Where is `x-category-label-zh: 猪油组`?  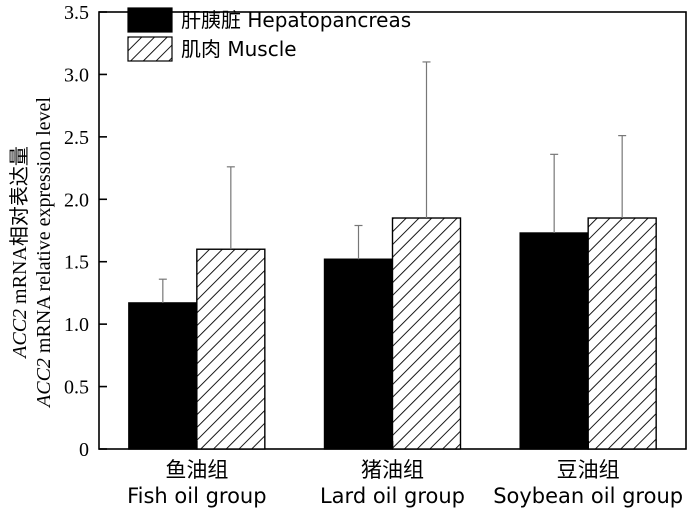 x-category-label-zh: 猪油组 is located at coordinates (392, 470).